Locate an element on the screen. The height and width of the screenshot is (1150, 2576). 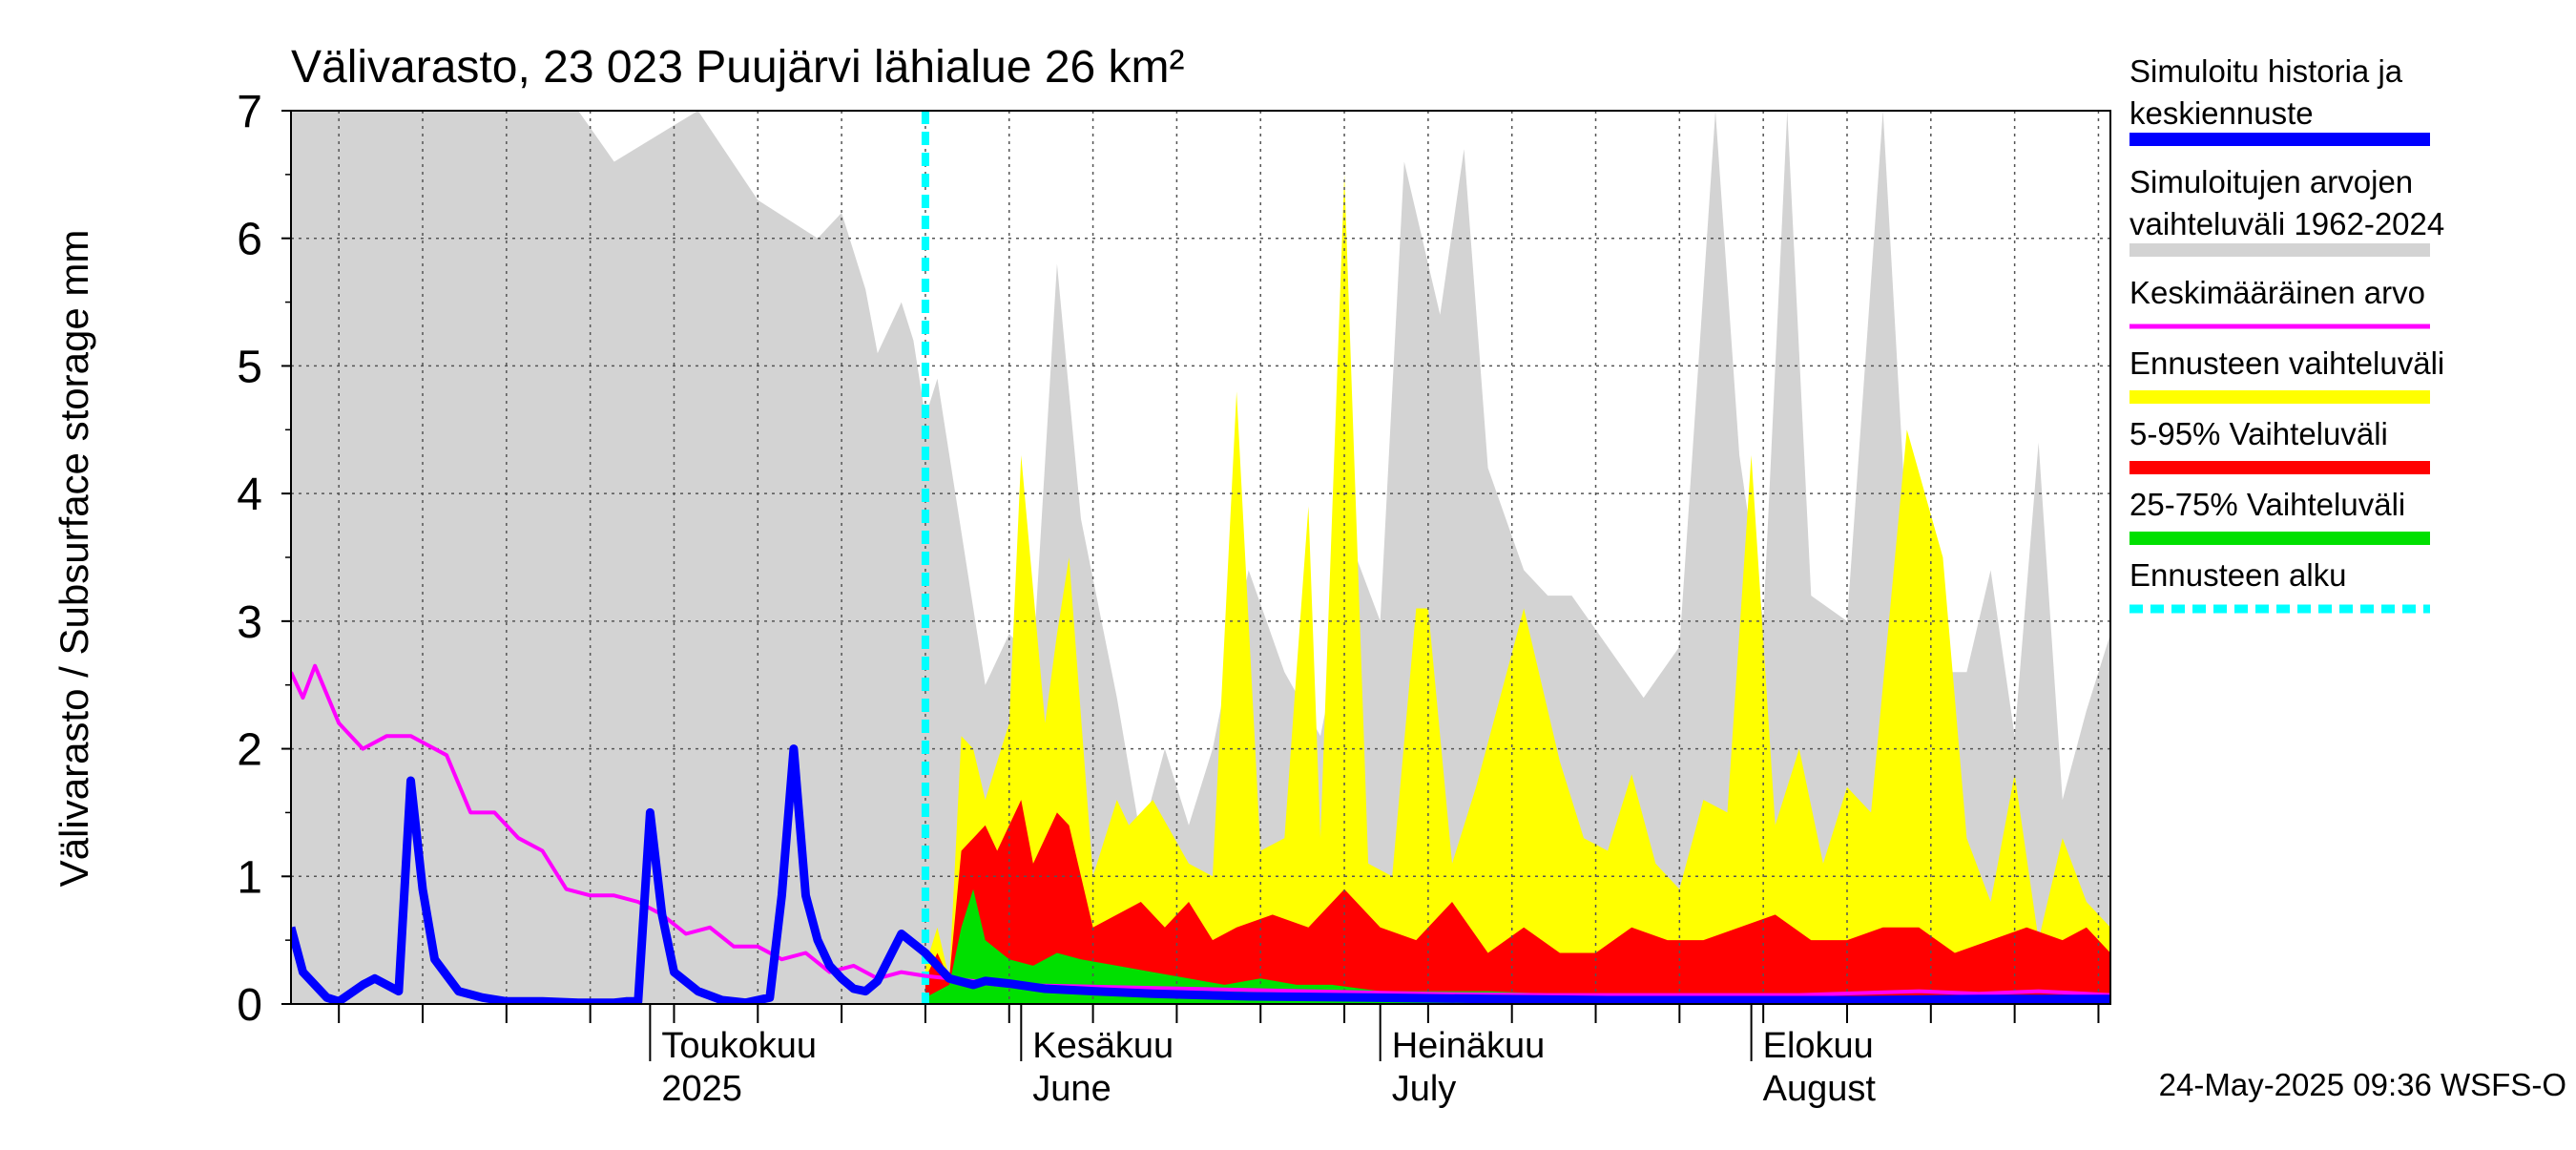
y-tick-label: 5 is located at coordinates (249, 367).